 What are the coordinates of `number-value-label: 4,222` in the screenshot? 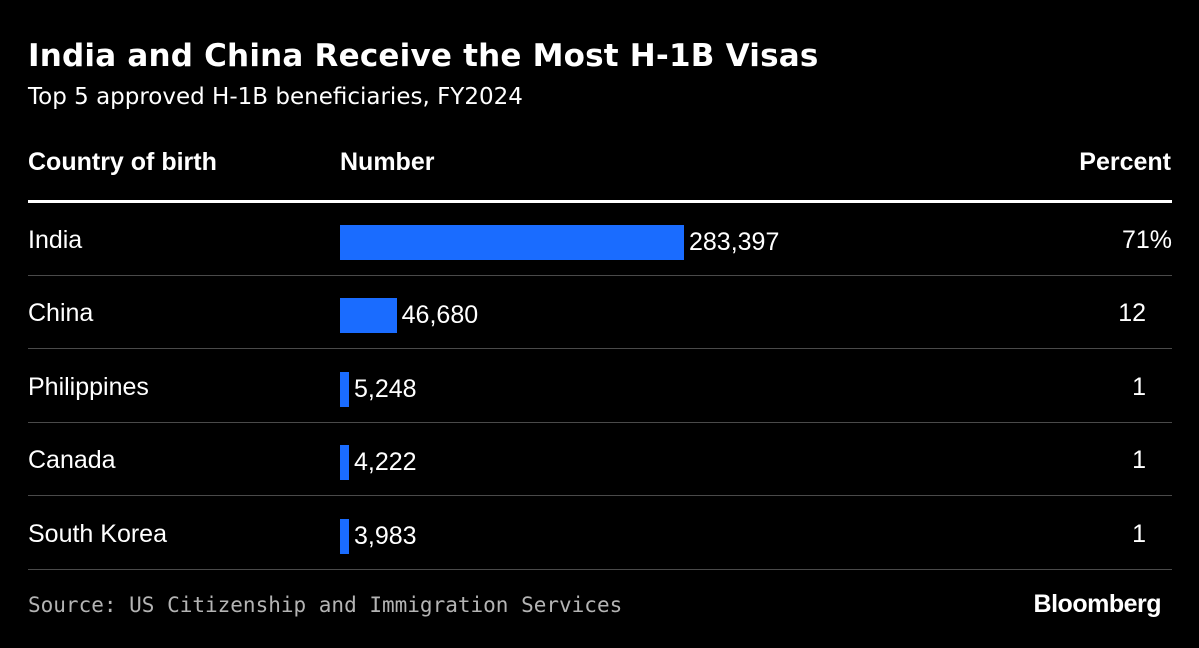 It's located at (385, 462).